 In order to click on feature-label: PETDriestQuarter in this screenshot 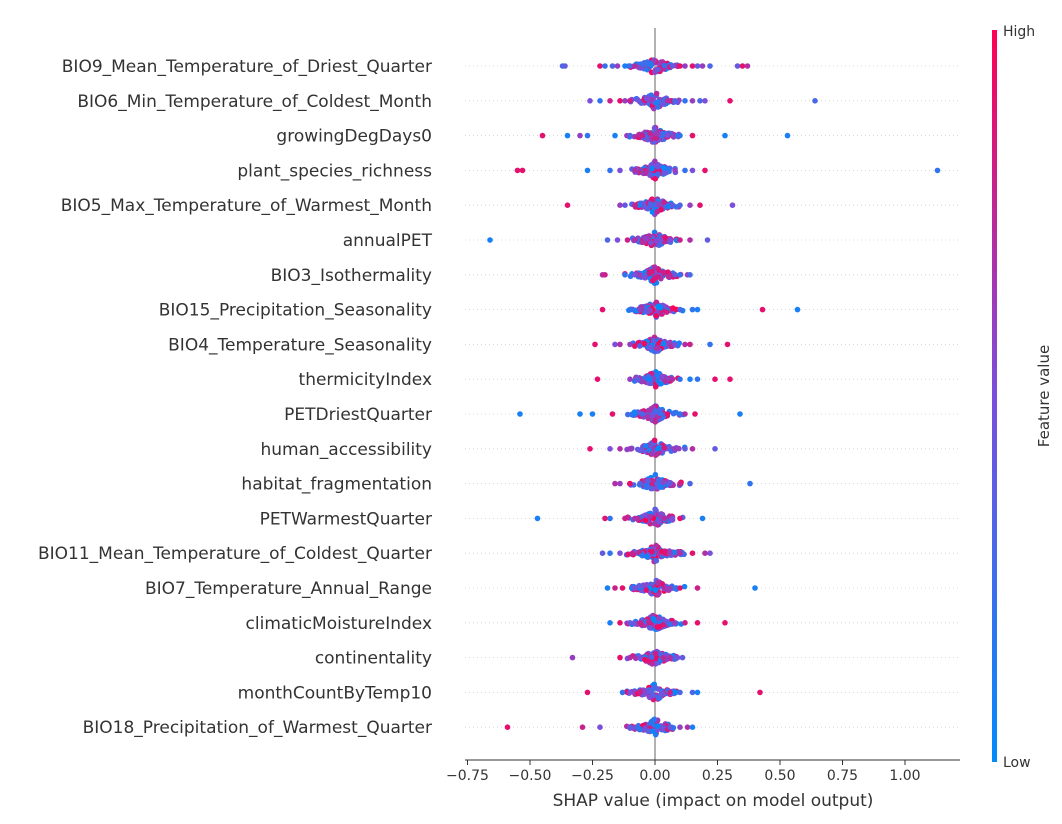, I will do `click(358, 415)`.